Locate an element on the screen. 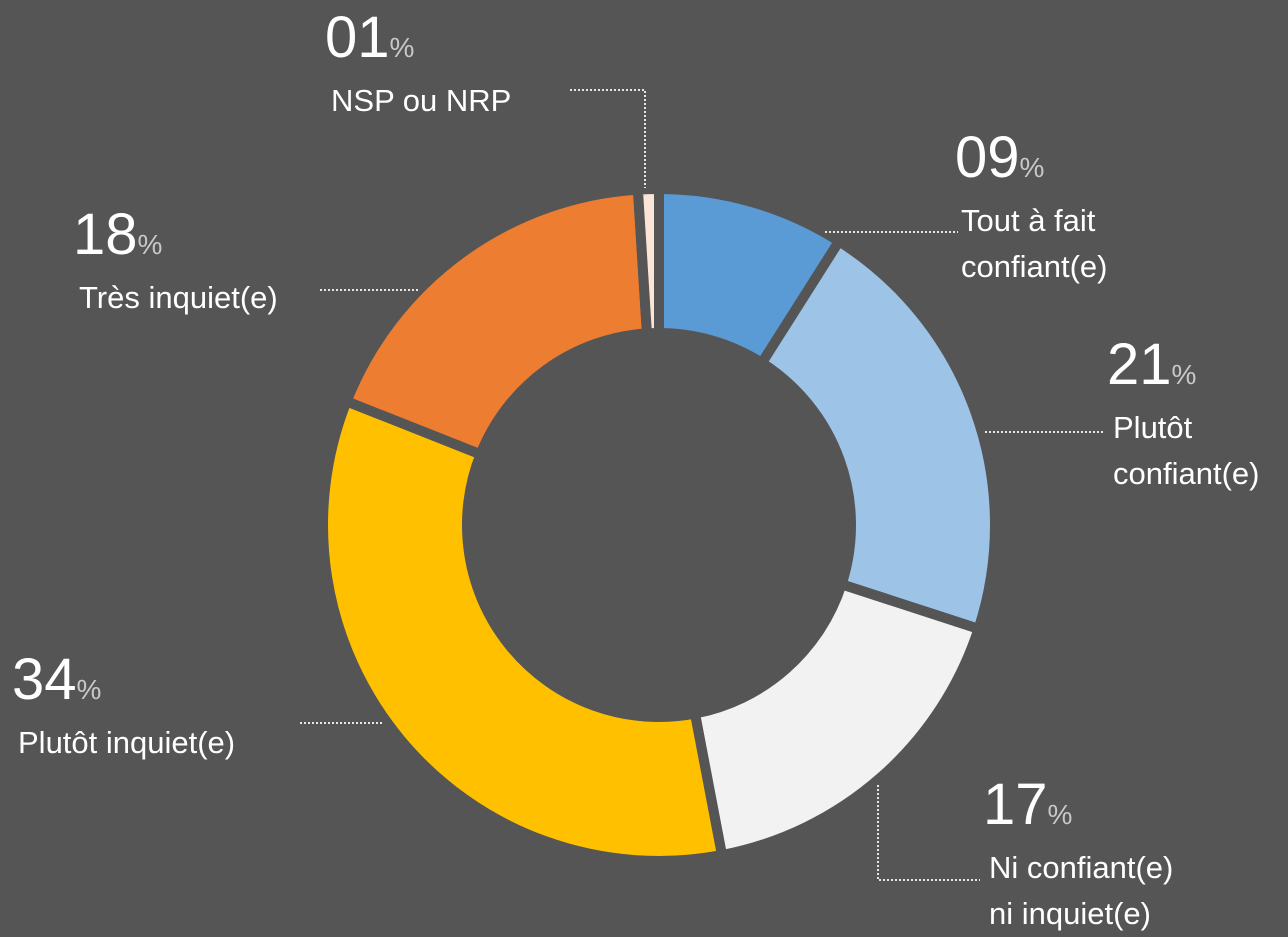 This screenshot has width=1288, height=937. data-label: 17% Ni confiant(e) ni inquiet(e) is located at coordinates (1078, 856).